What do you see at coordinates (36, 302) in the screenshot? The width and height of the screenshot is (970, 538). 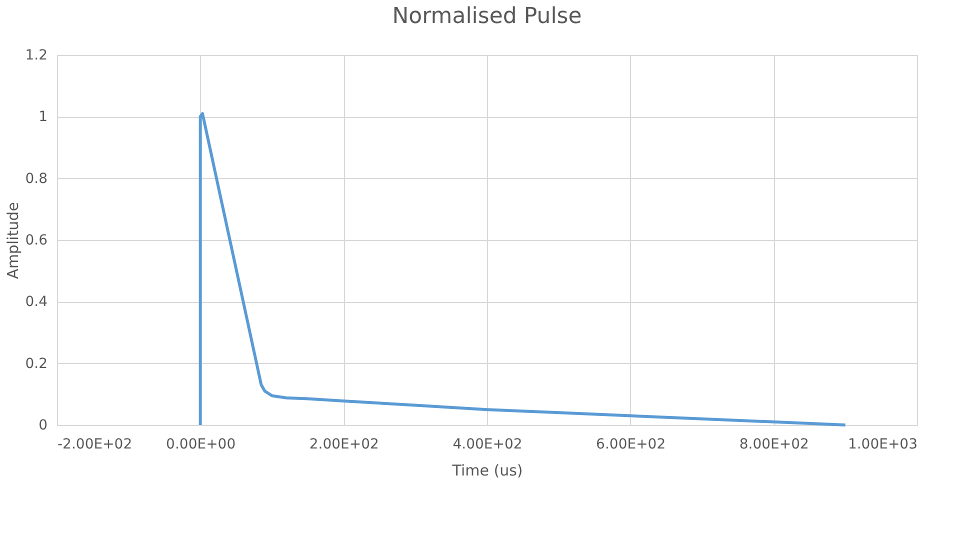 I see `y-tick-label: 0.4` at bounding box center [36, 302].